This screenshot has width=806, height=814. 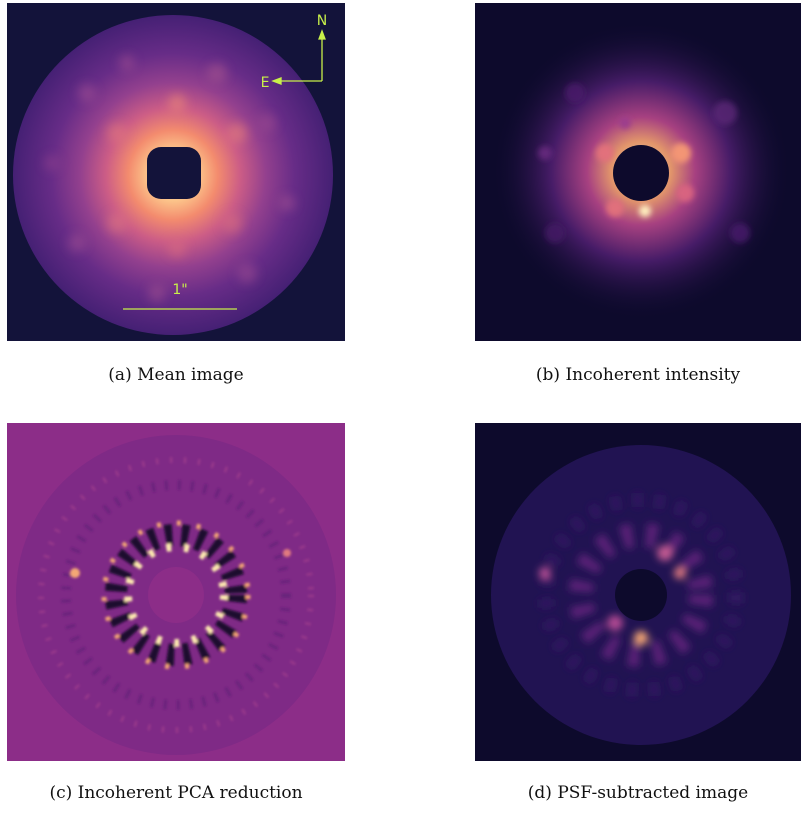 I want to click on caption-pca-reduction: (c) Incoherent PCA reduction, so click(x=176, y=793).